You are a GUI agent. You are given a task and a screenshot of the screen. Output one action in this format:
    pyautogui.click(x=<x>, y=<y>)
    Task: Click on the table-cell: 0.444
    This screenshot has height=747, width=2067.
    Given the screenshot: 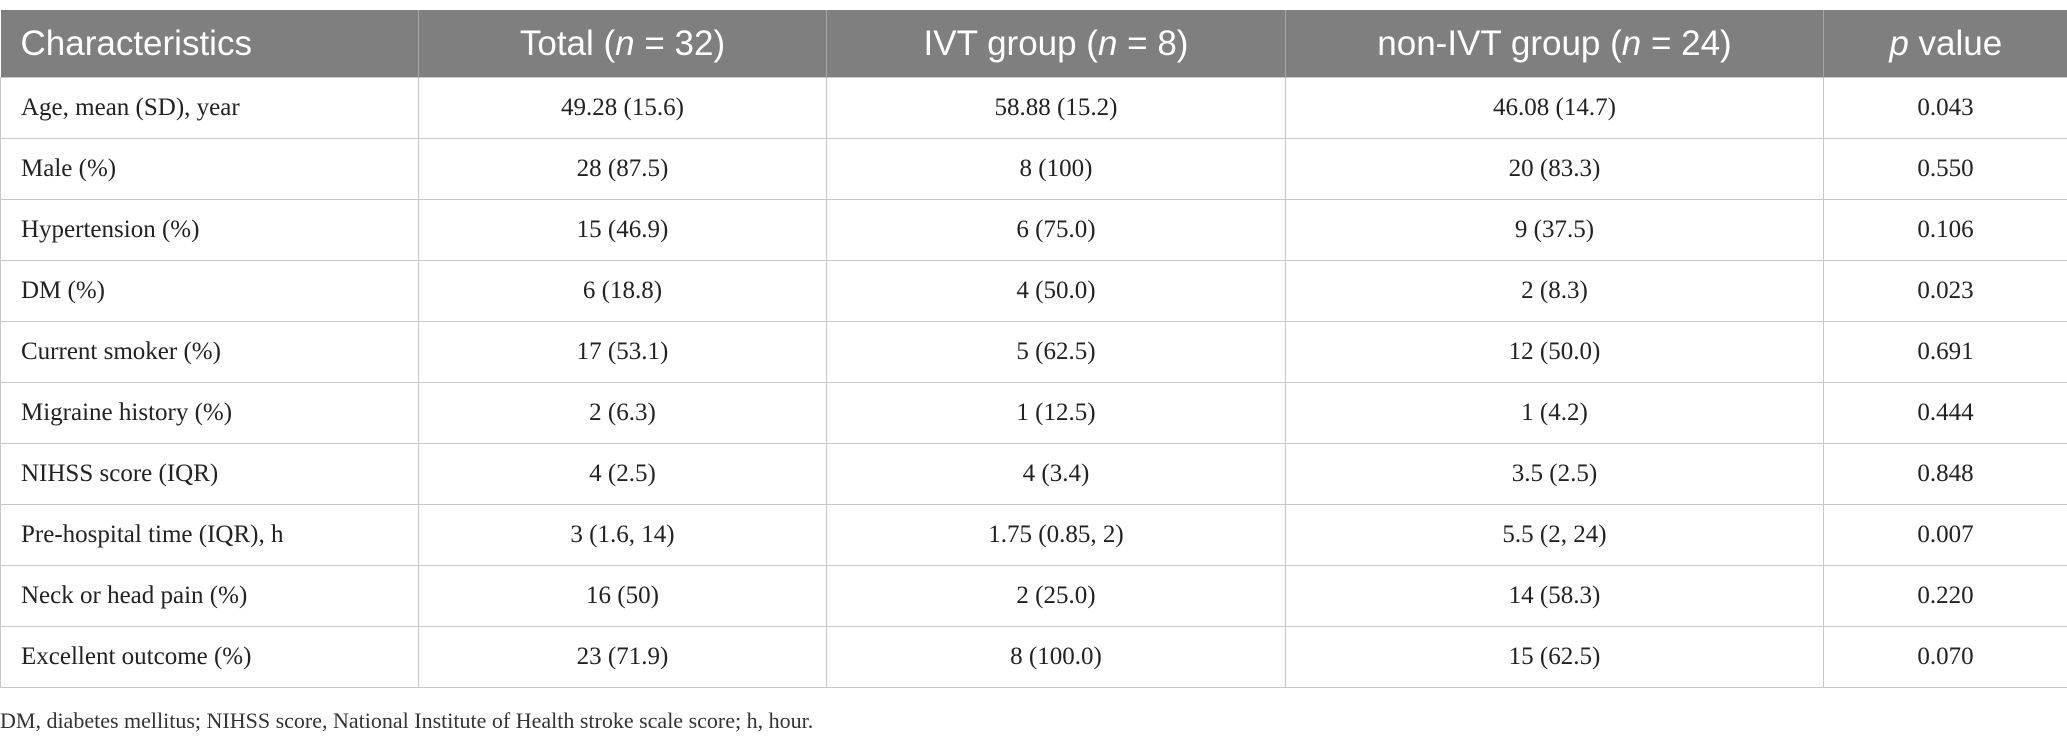 What is the action you would take?
    pyautogui.click(x=1945, y=413)
    